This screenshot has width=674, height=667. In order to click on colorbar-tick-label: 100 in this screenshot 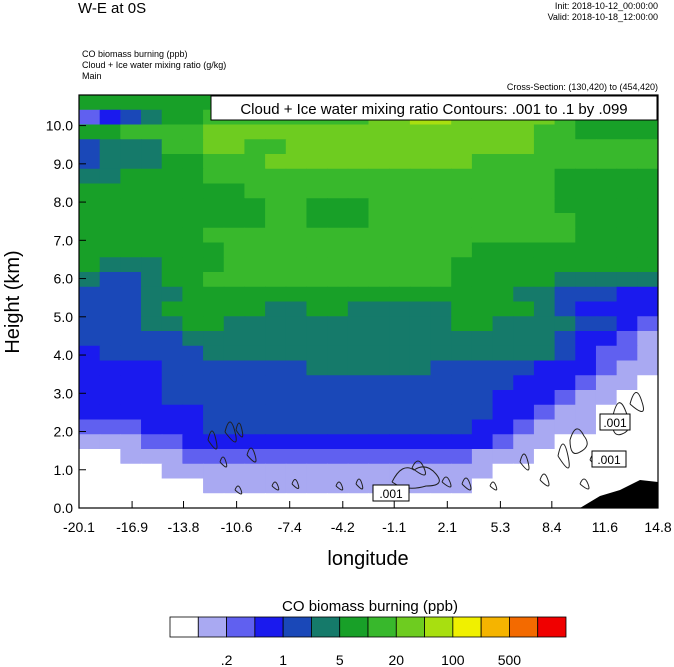, I will do `click(453, 659)`.